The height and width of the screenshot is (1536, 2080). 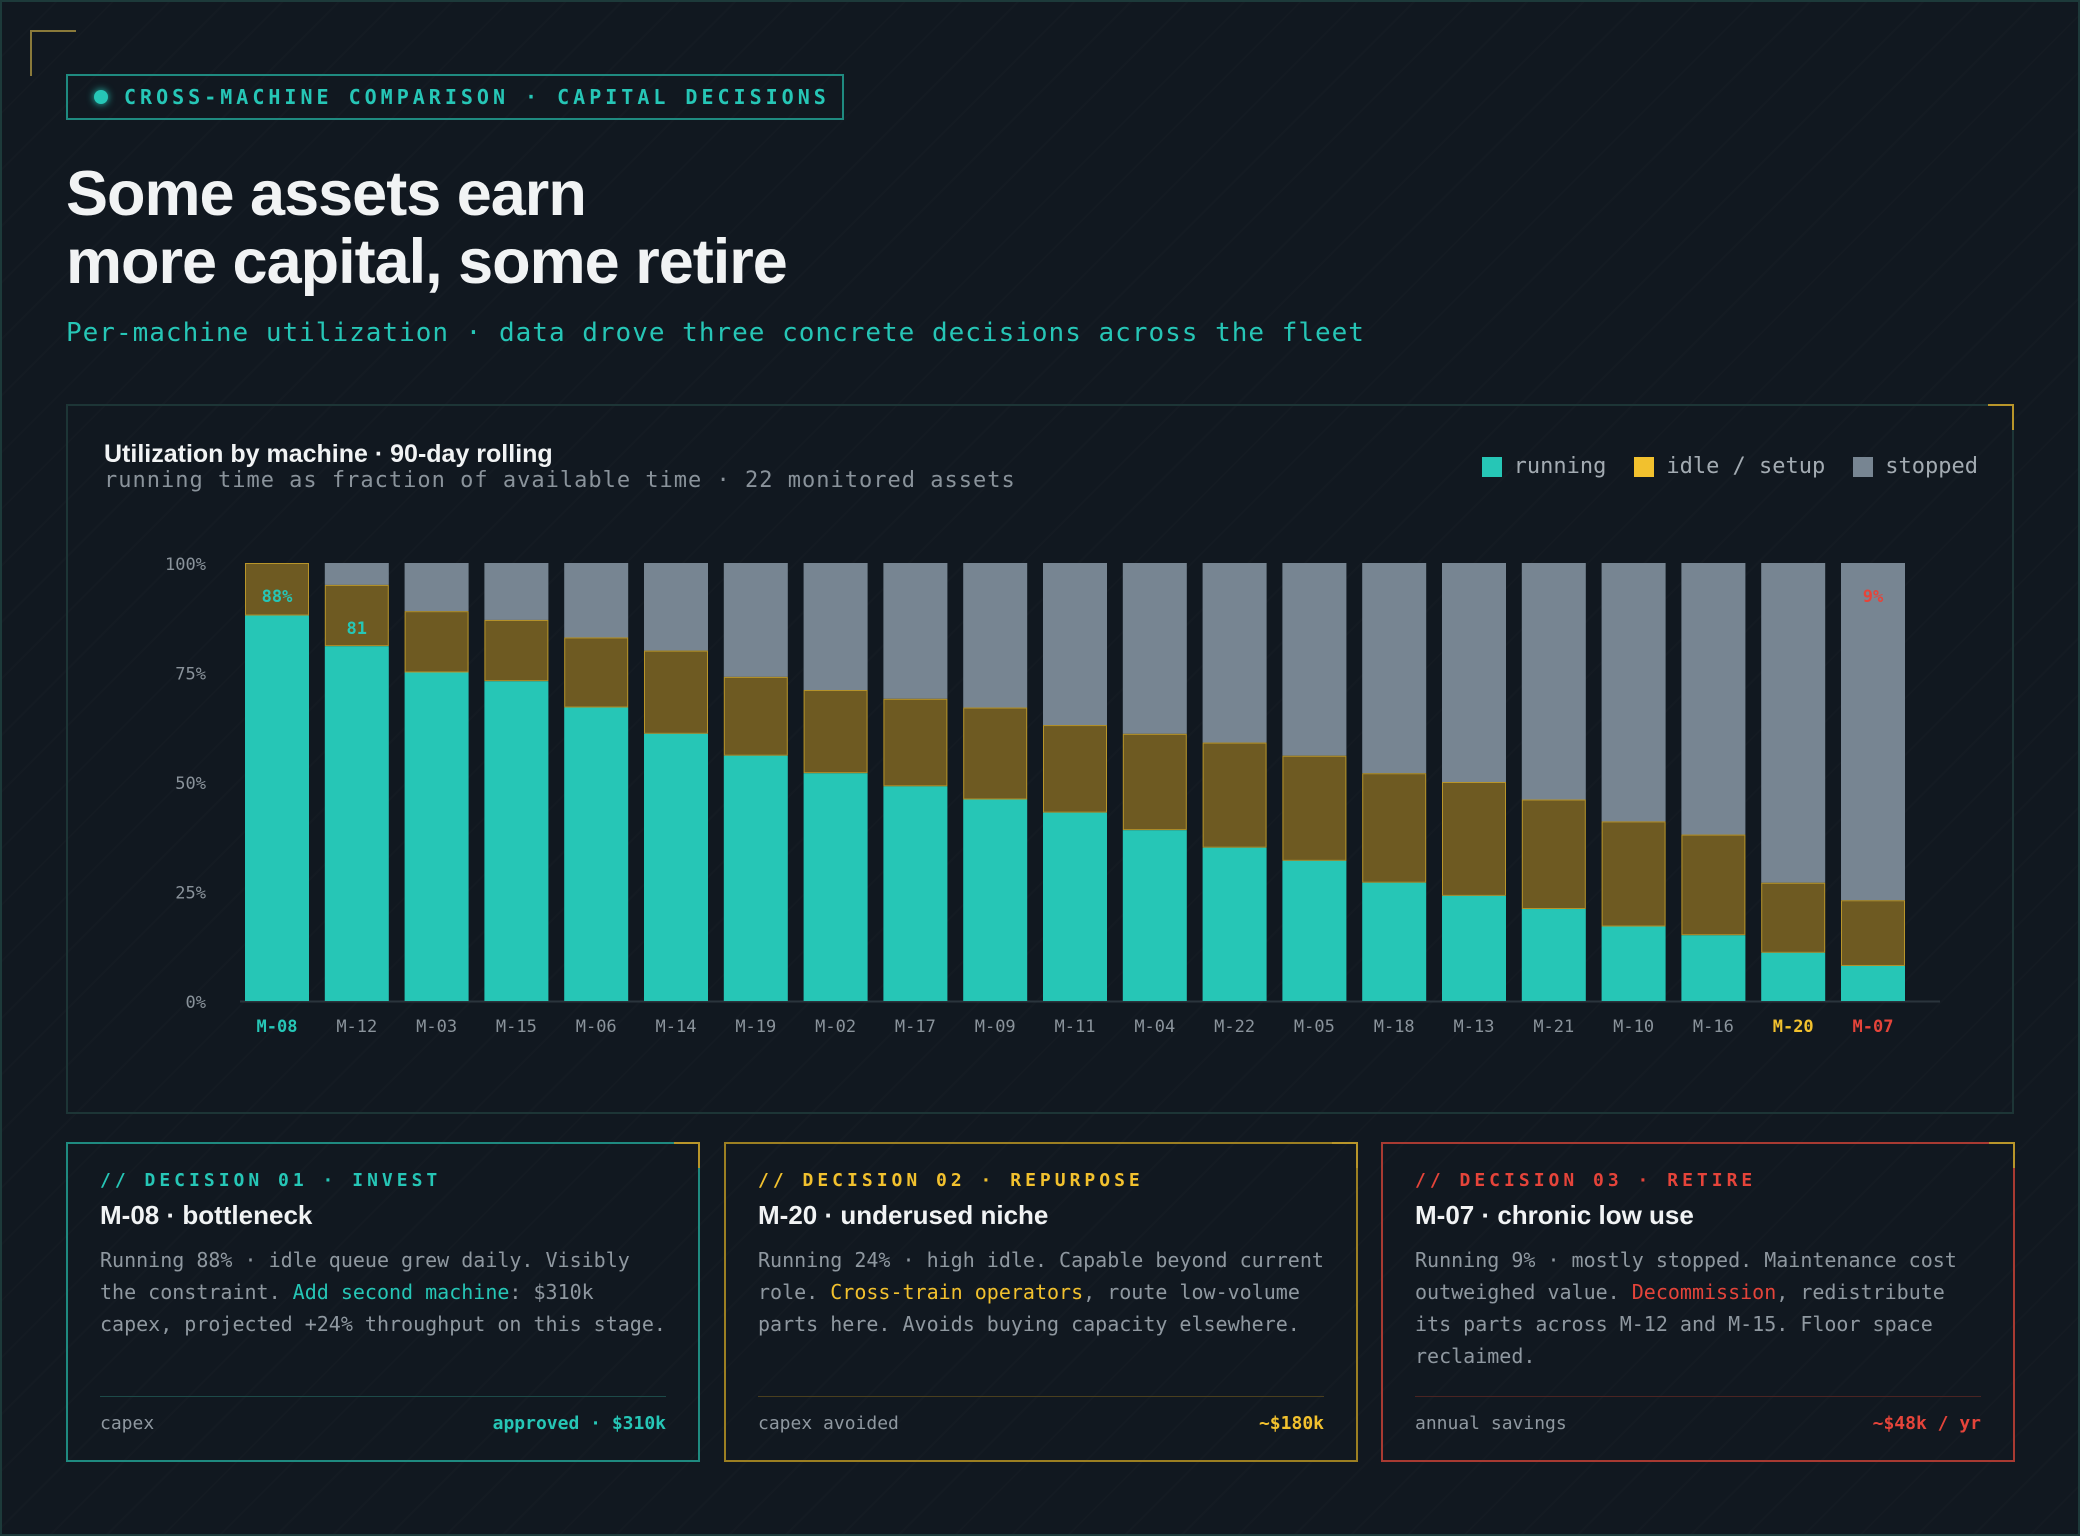 I want to click on decision-tag: // DECISION 02 · REPURPOSE, so click(x=951, y=1180).